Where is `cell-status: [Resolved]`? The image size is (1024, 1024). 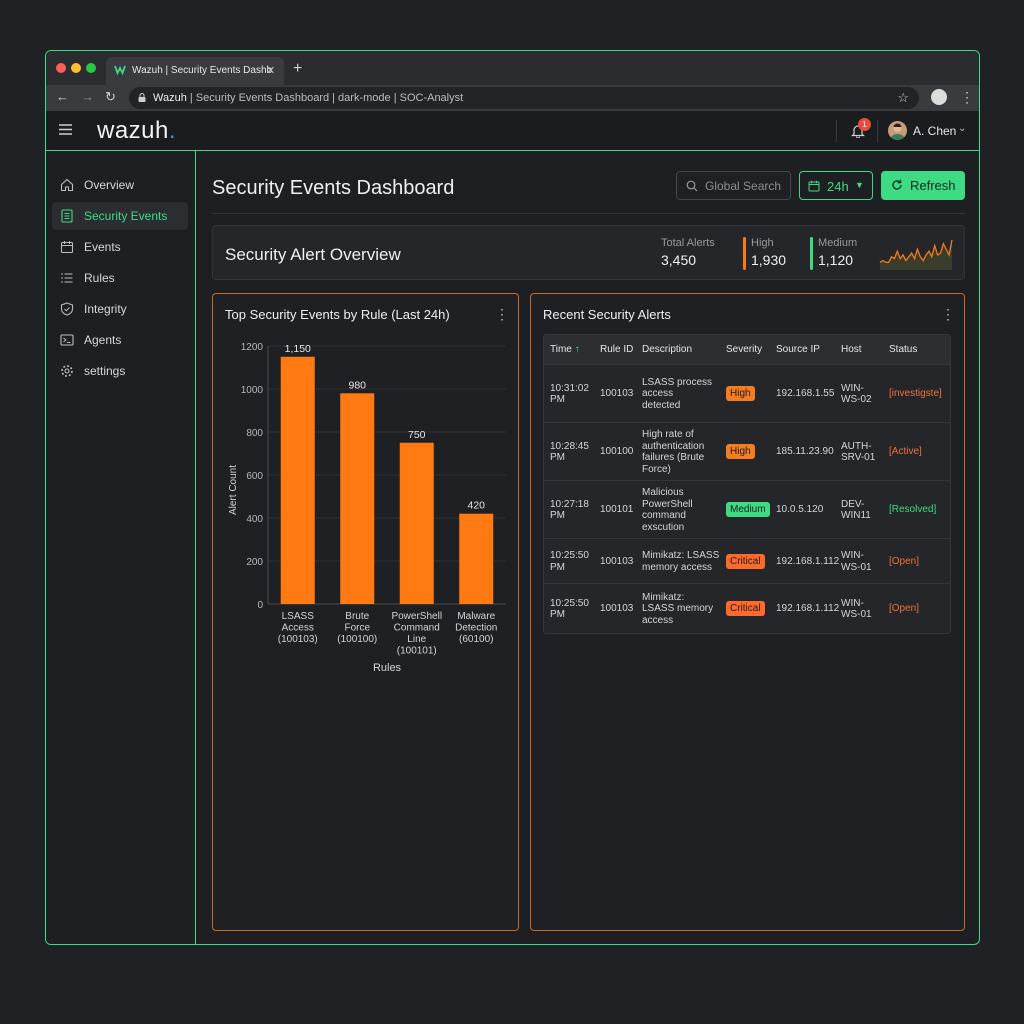 cell-status: [Resolved] is located at coordinates (913, 510).